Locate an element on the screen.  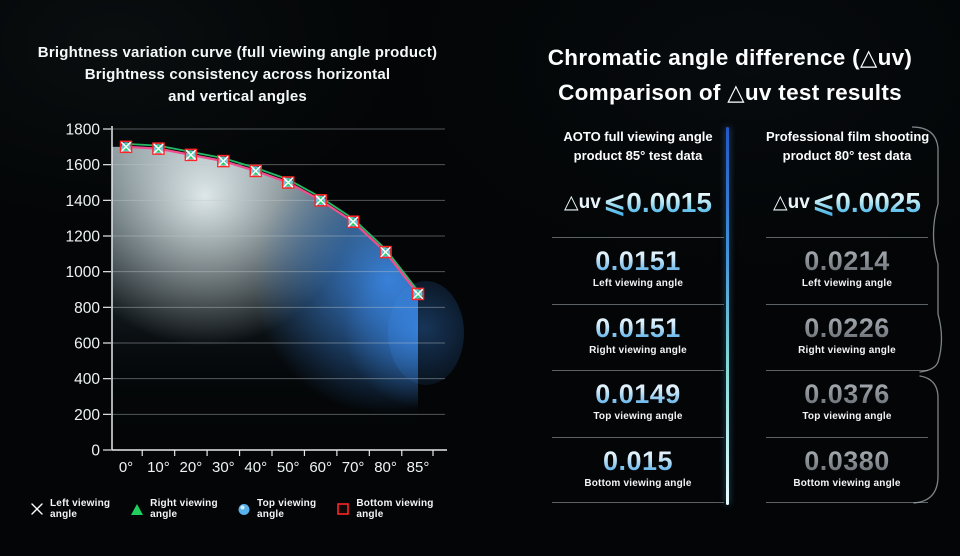
svg-text: 60° is located at coordinates (320, 467).